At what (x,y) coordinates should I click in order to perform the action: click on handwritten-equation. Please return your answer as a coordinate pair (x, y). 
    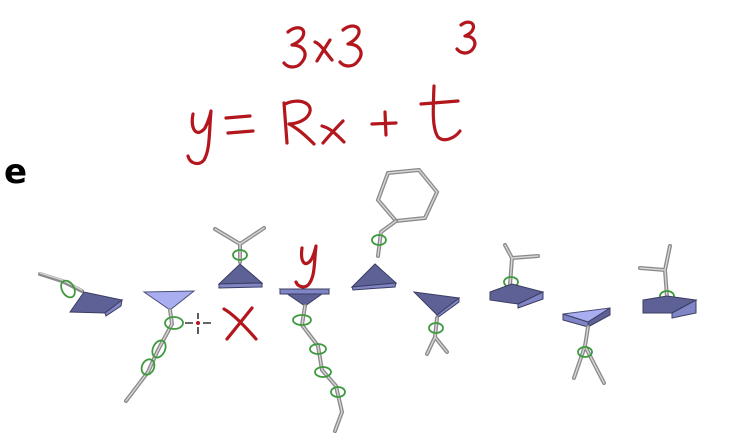
    Looking at the image, I should click on (331, 93).